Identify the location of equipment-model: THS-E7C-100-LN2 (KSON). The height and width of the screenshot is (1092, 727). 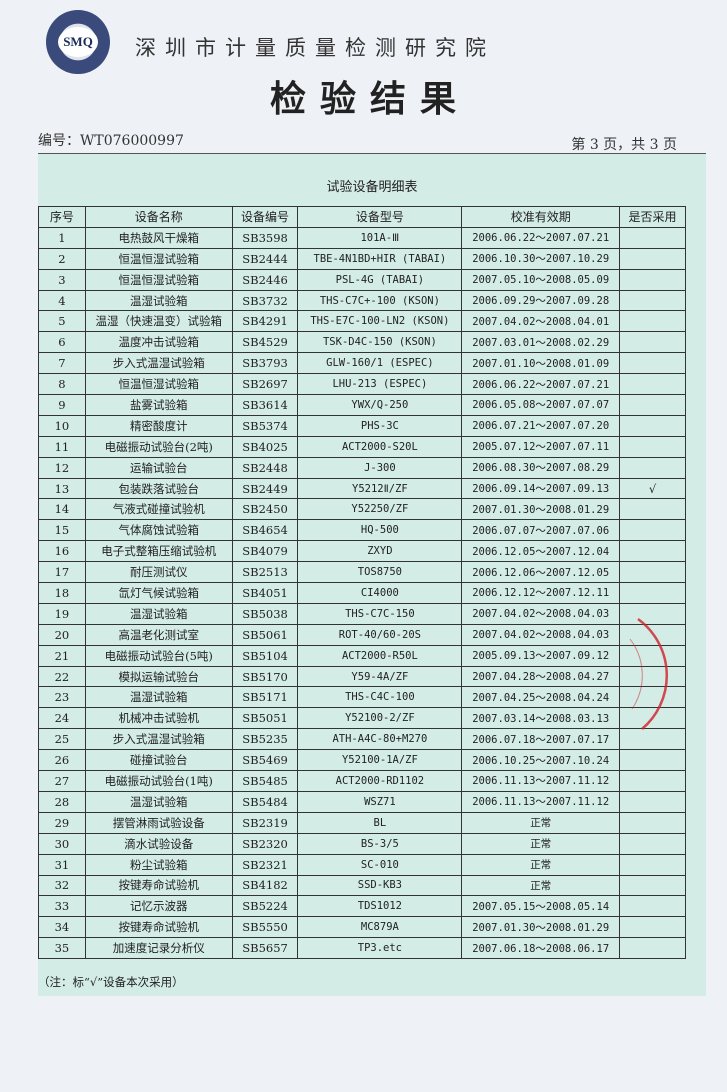
(380, 321).